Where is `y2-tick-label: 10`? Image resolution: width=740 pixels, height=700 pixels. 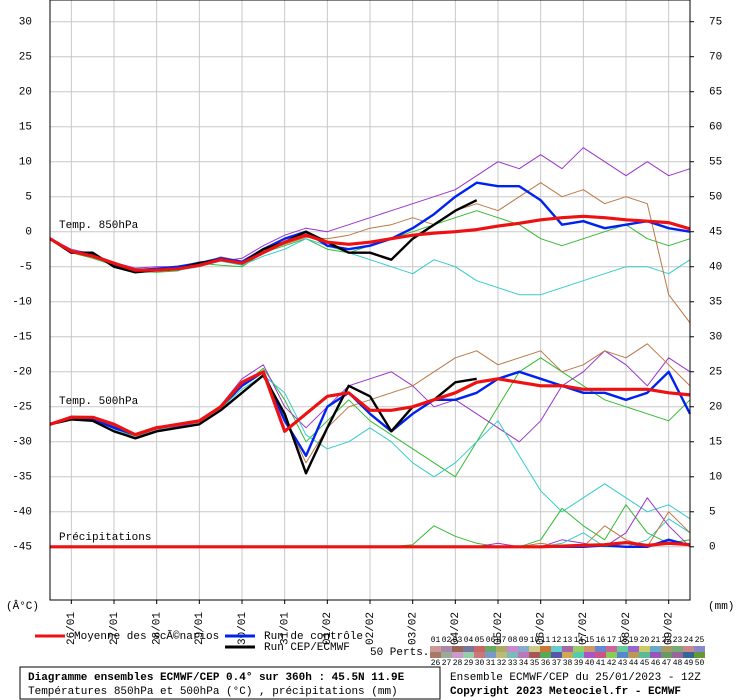 y2-tick-label: 10 is located at coordinates (715, 478).